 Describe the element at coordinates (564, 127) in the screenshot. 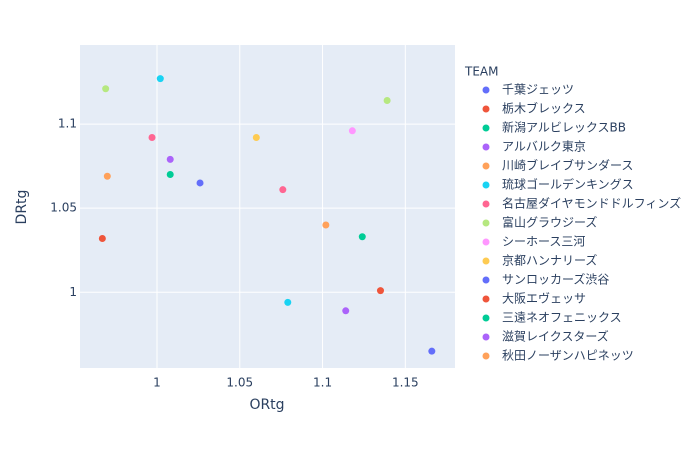

I see `legend-label: 新潟アルビレックスBB` at that location.